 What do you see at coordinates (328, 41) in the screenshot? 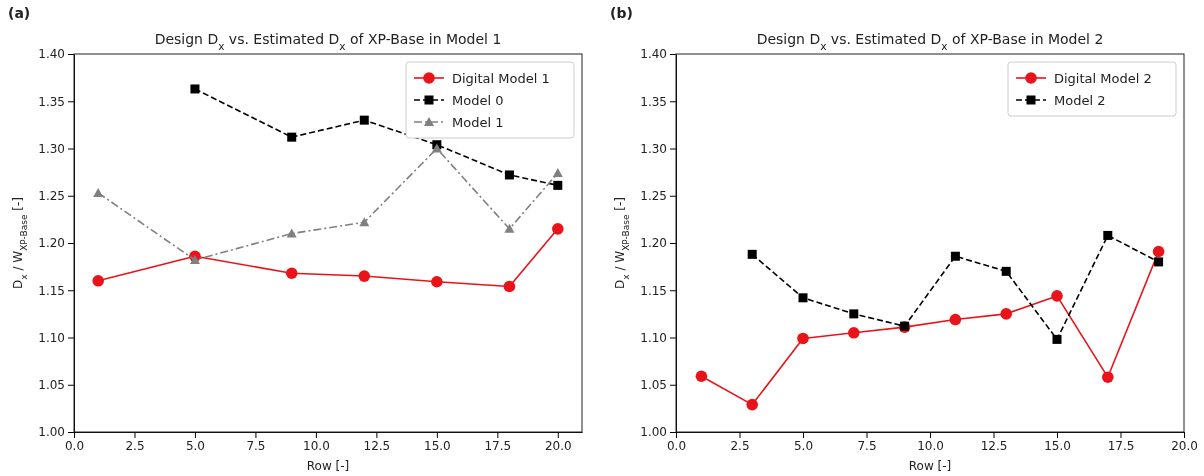
I see `chart-title: Design D$_{x}$ vs. Estimated D$_{x}$ of XP-Base in Model 1` at bounding box center [328, 41].